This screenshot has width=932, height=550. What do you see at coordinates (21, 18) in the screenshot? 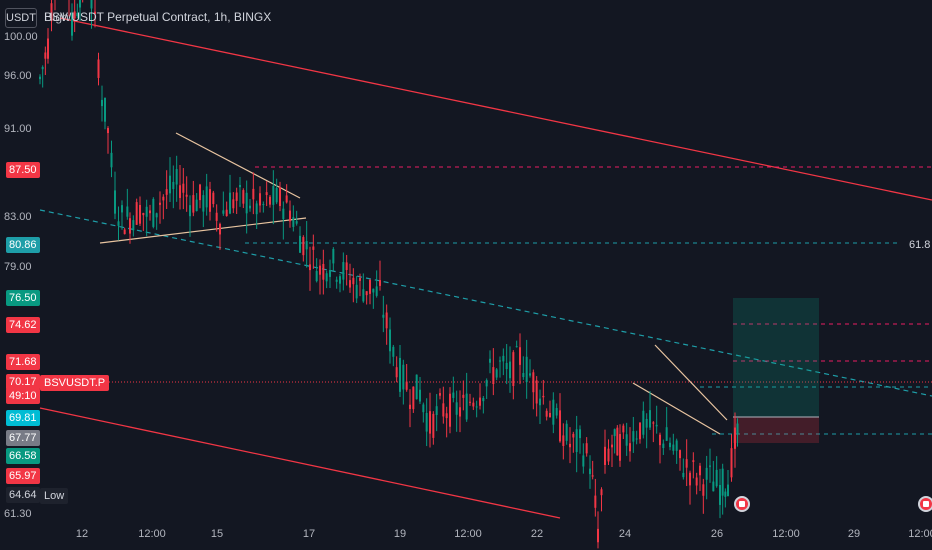
I see `currency-button: USDT` at bounding box center [21, 18].